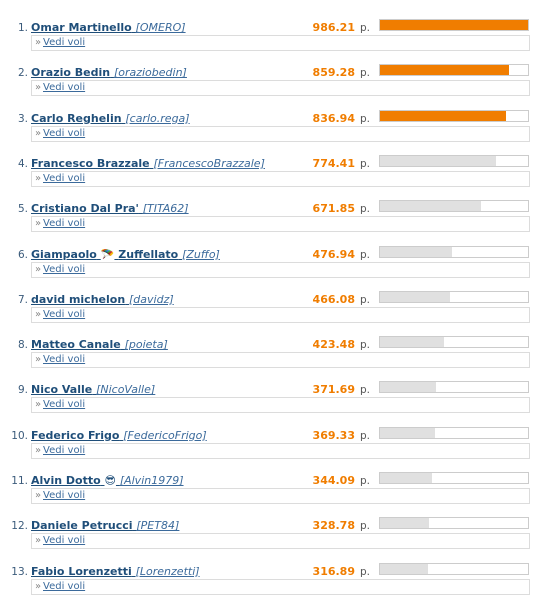 This screenshot has height=597, width=546. Describe the element at coordinates (125, 254) in the screenshot. I see `pilot-name-link: Giampaolo 🪂 Zuffellato [Zuffo]` at that location.